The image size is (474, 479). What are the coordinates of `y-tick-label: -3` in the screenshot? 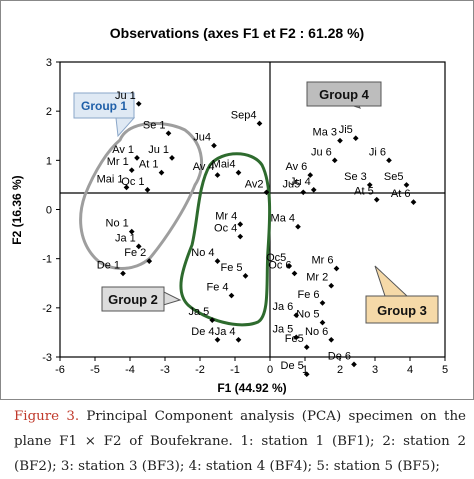 It's located at (47, 358).